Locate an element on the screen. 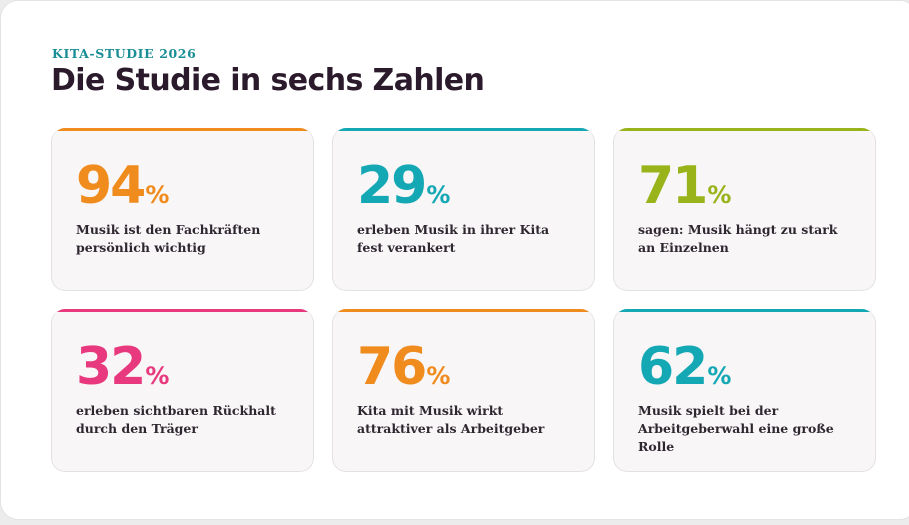 This screenshot has width=909, height=525. stat-number: 94% is located at coordinates (122, 186).